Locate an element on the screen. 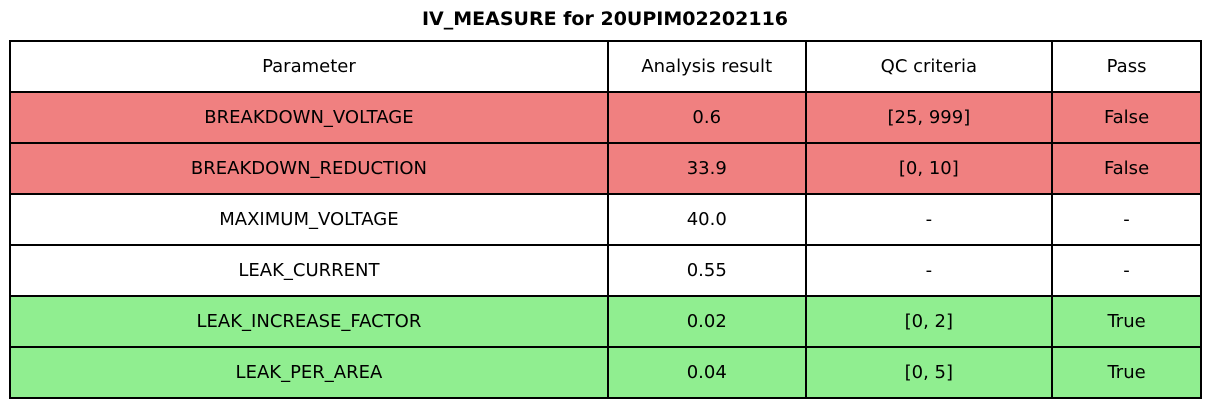  cell-analysis-result: 0.55 is located at coordinates (706, 270).